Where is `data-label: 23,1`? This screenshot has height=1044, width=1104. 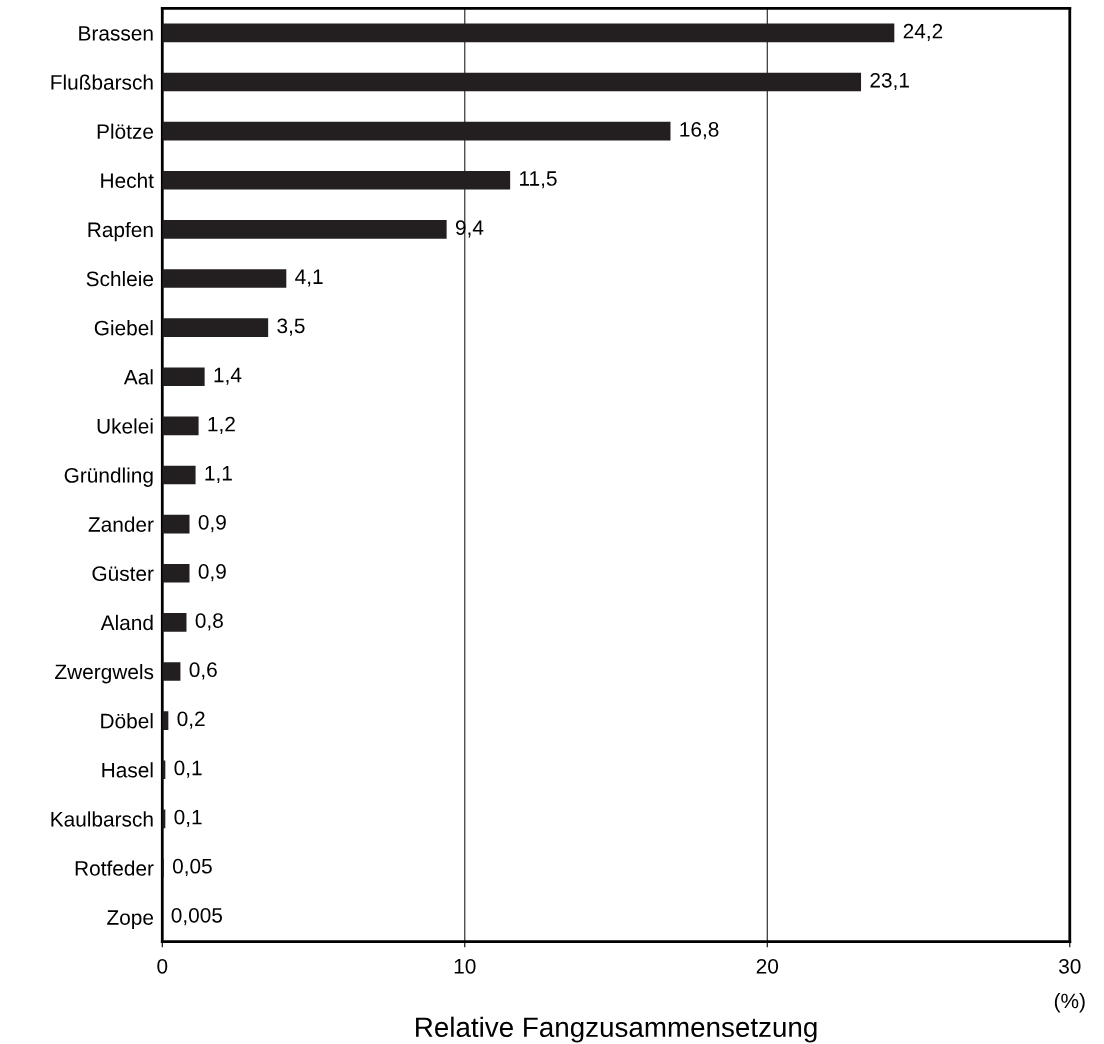
data-label: 23,1 is located at coordinates (889, 81).